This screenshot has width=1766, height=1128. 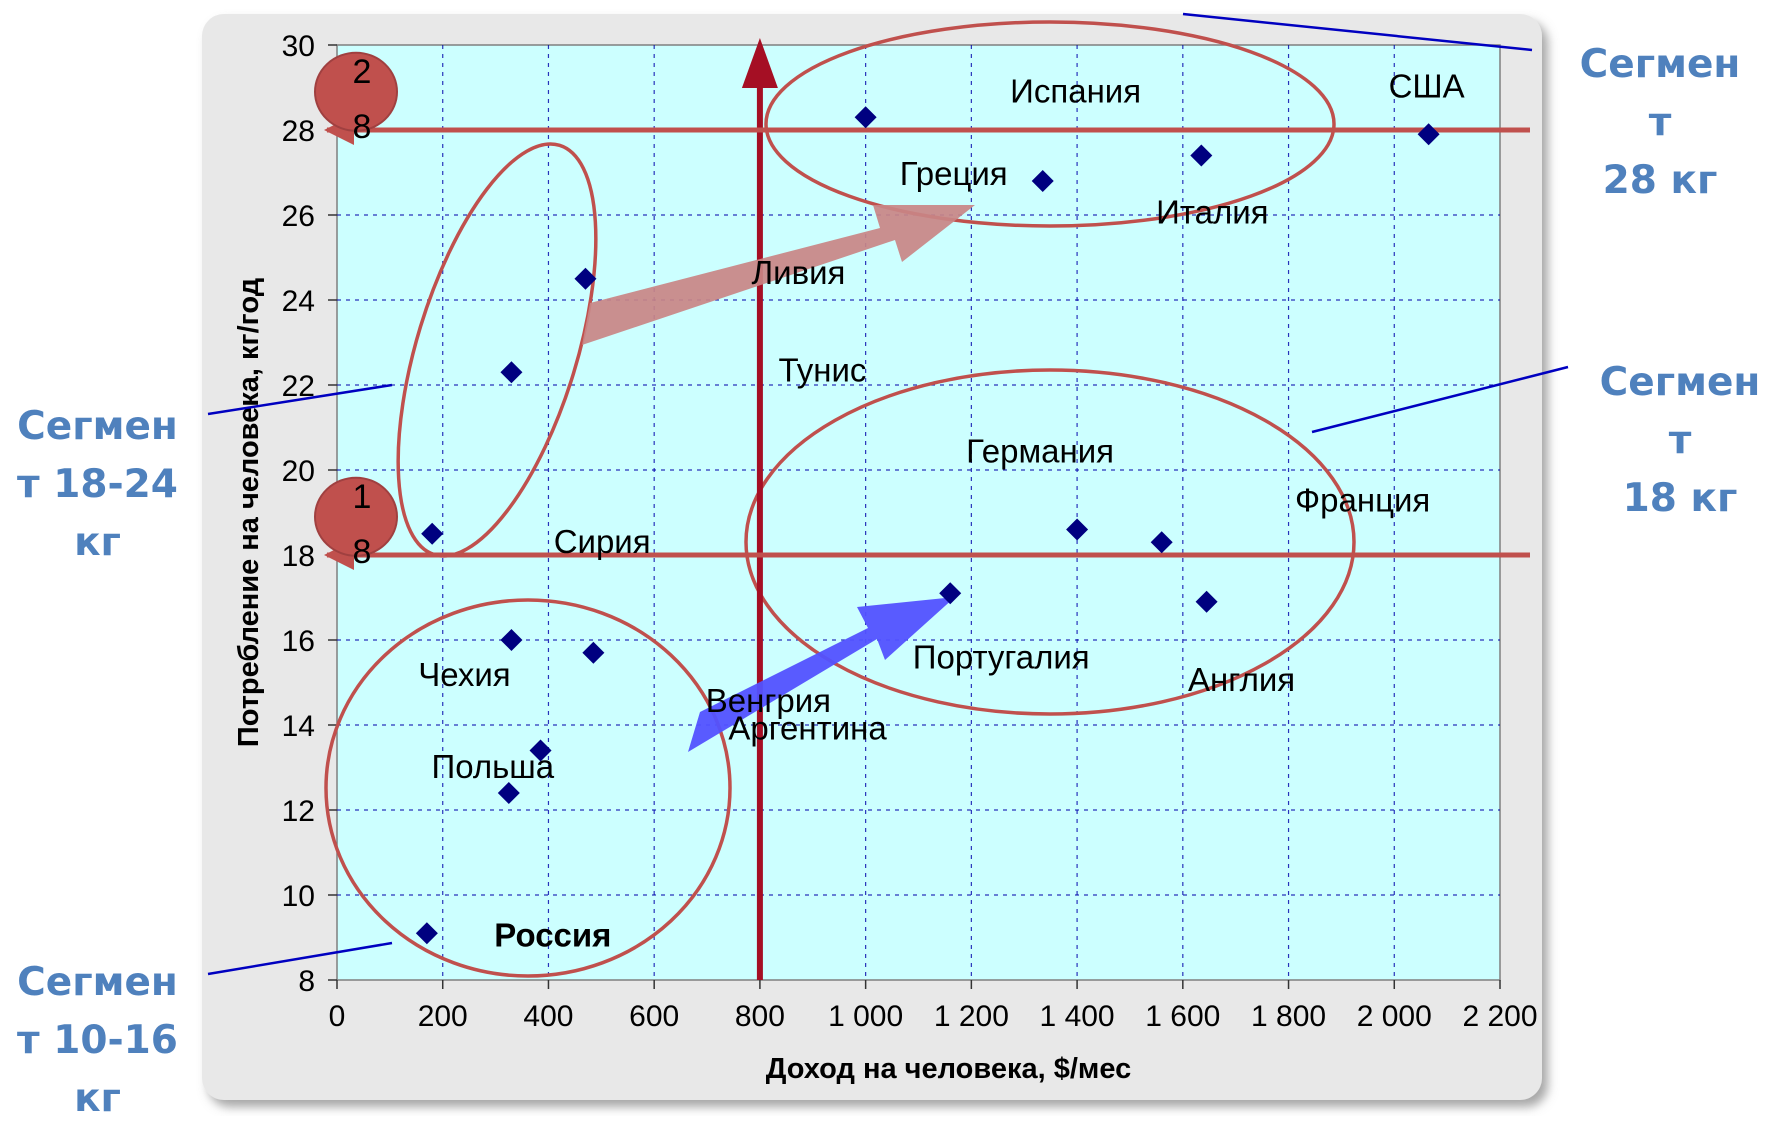 What do you see at coordinates (249, 512) in the screenshot?
I see `y-axis-title: Потребление на человека, кг/год` at bounding box center [249, 512].